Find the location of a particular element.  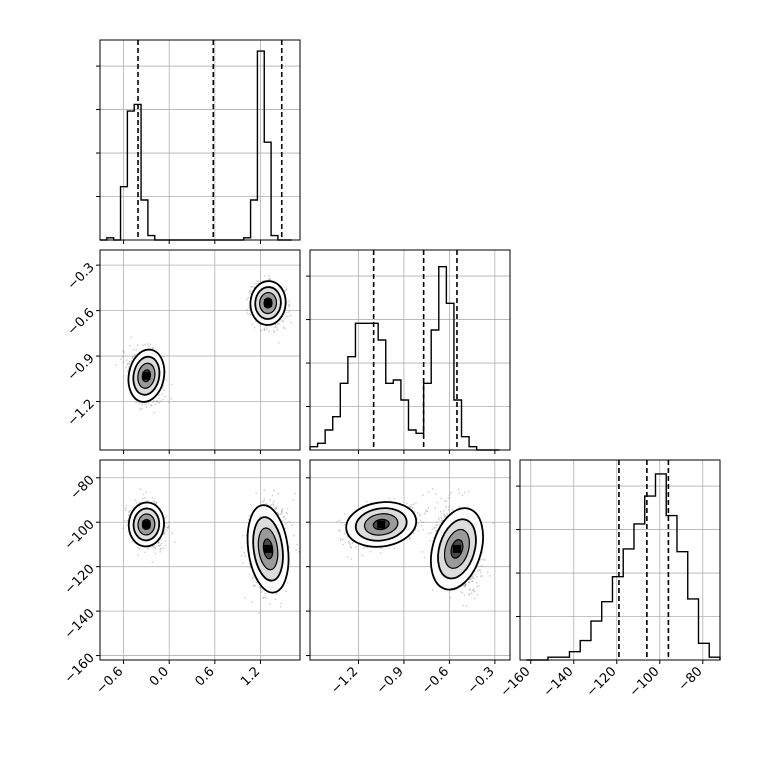

density-peak is located at coordinates (381, 524).